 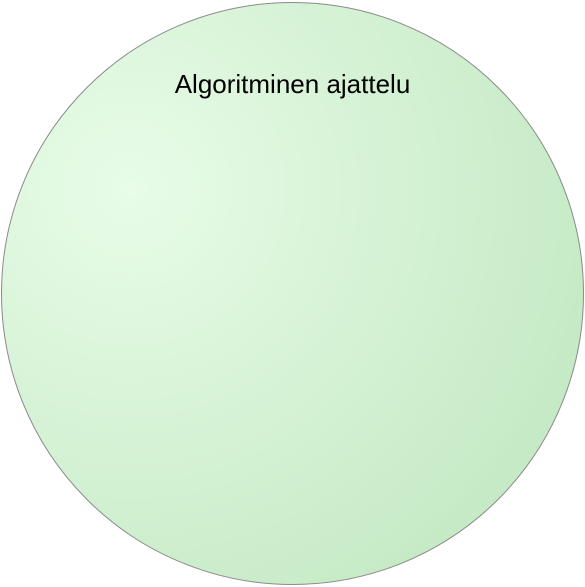 I want to click on circle-label: Algoritminen ajattelu, so click(x=293, y=84).